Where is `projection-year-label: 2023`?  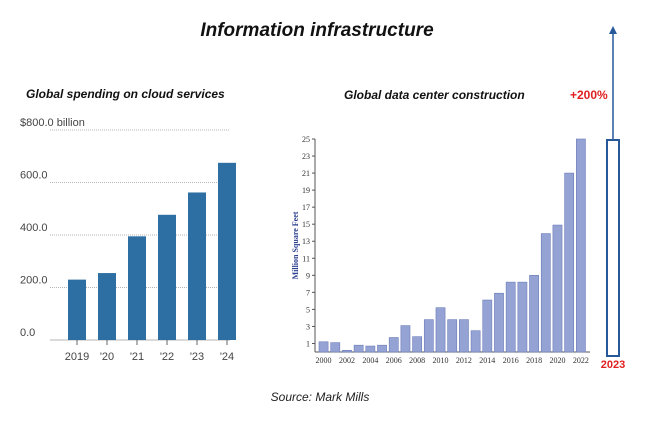
projection-year-label: 2023 is located at coordinates (613, 365).